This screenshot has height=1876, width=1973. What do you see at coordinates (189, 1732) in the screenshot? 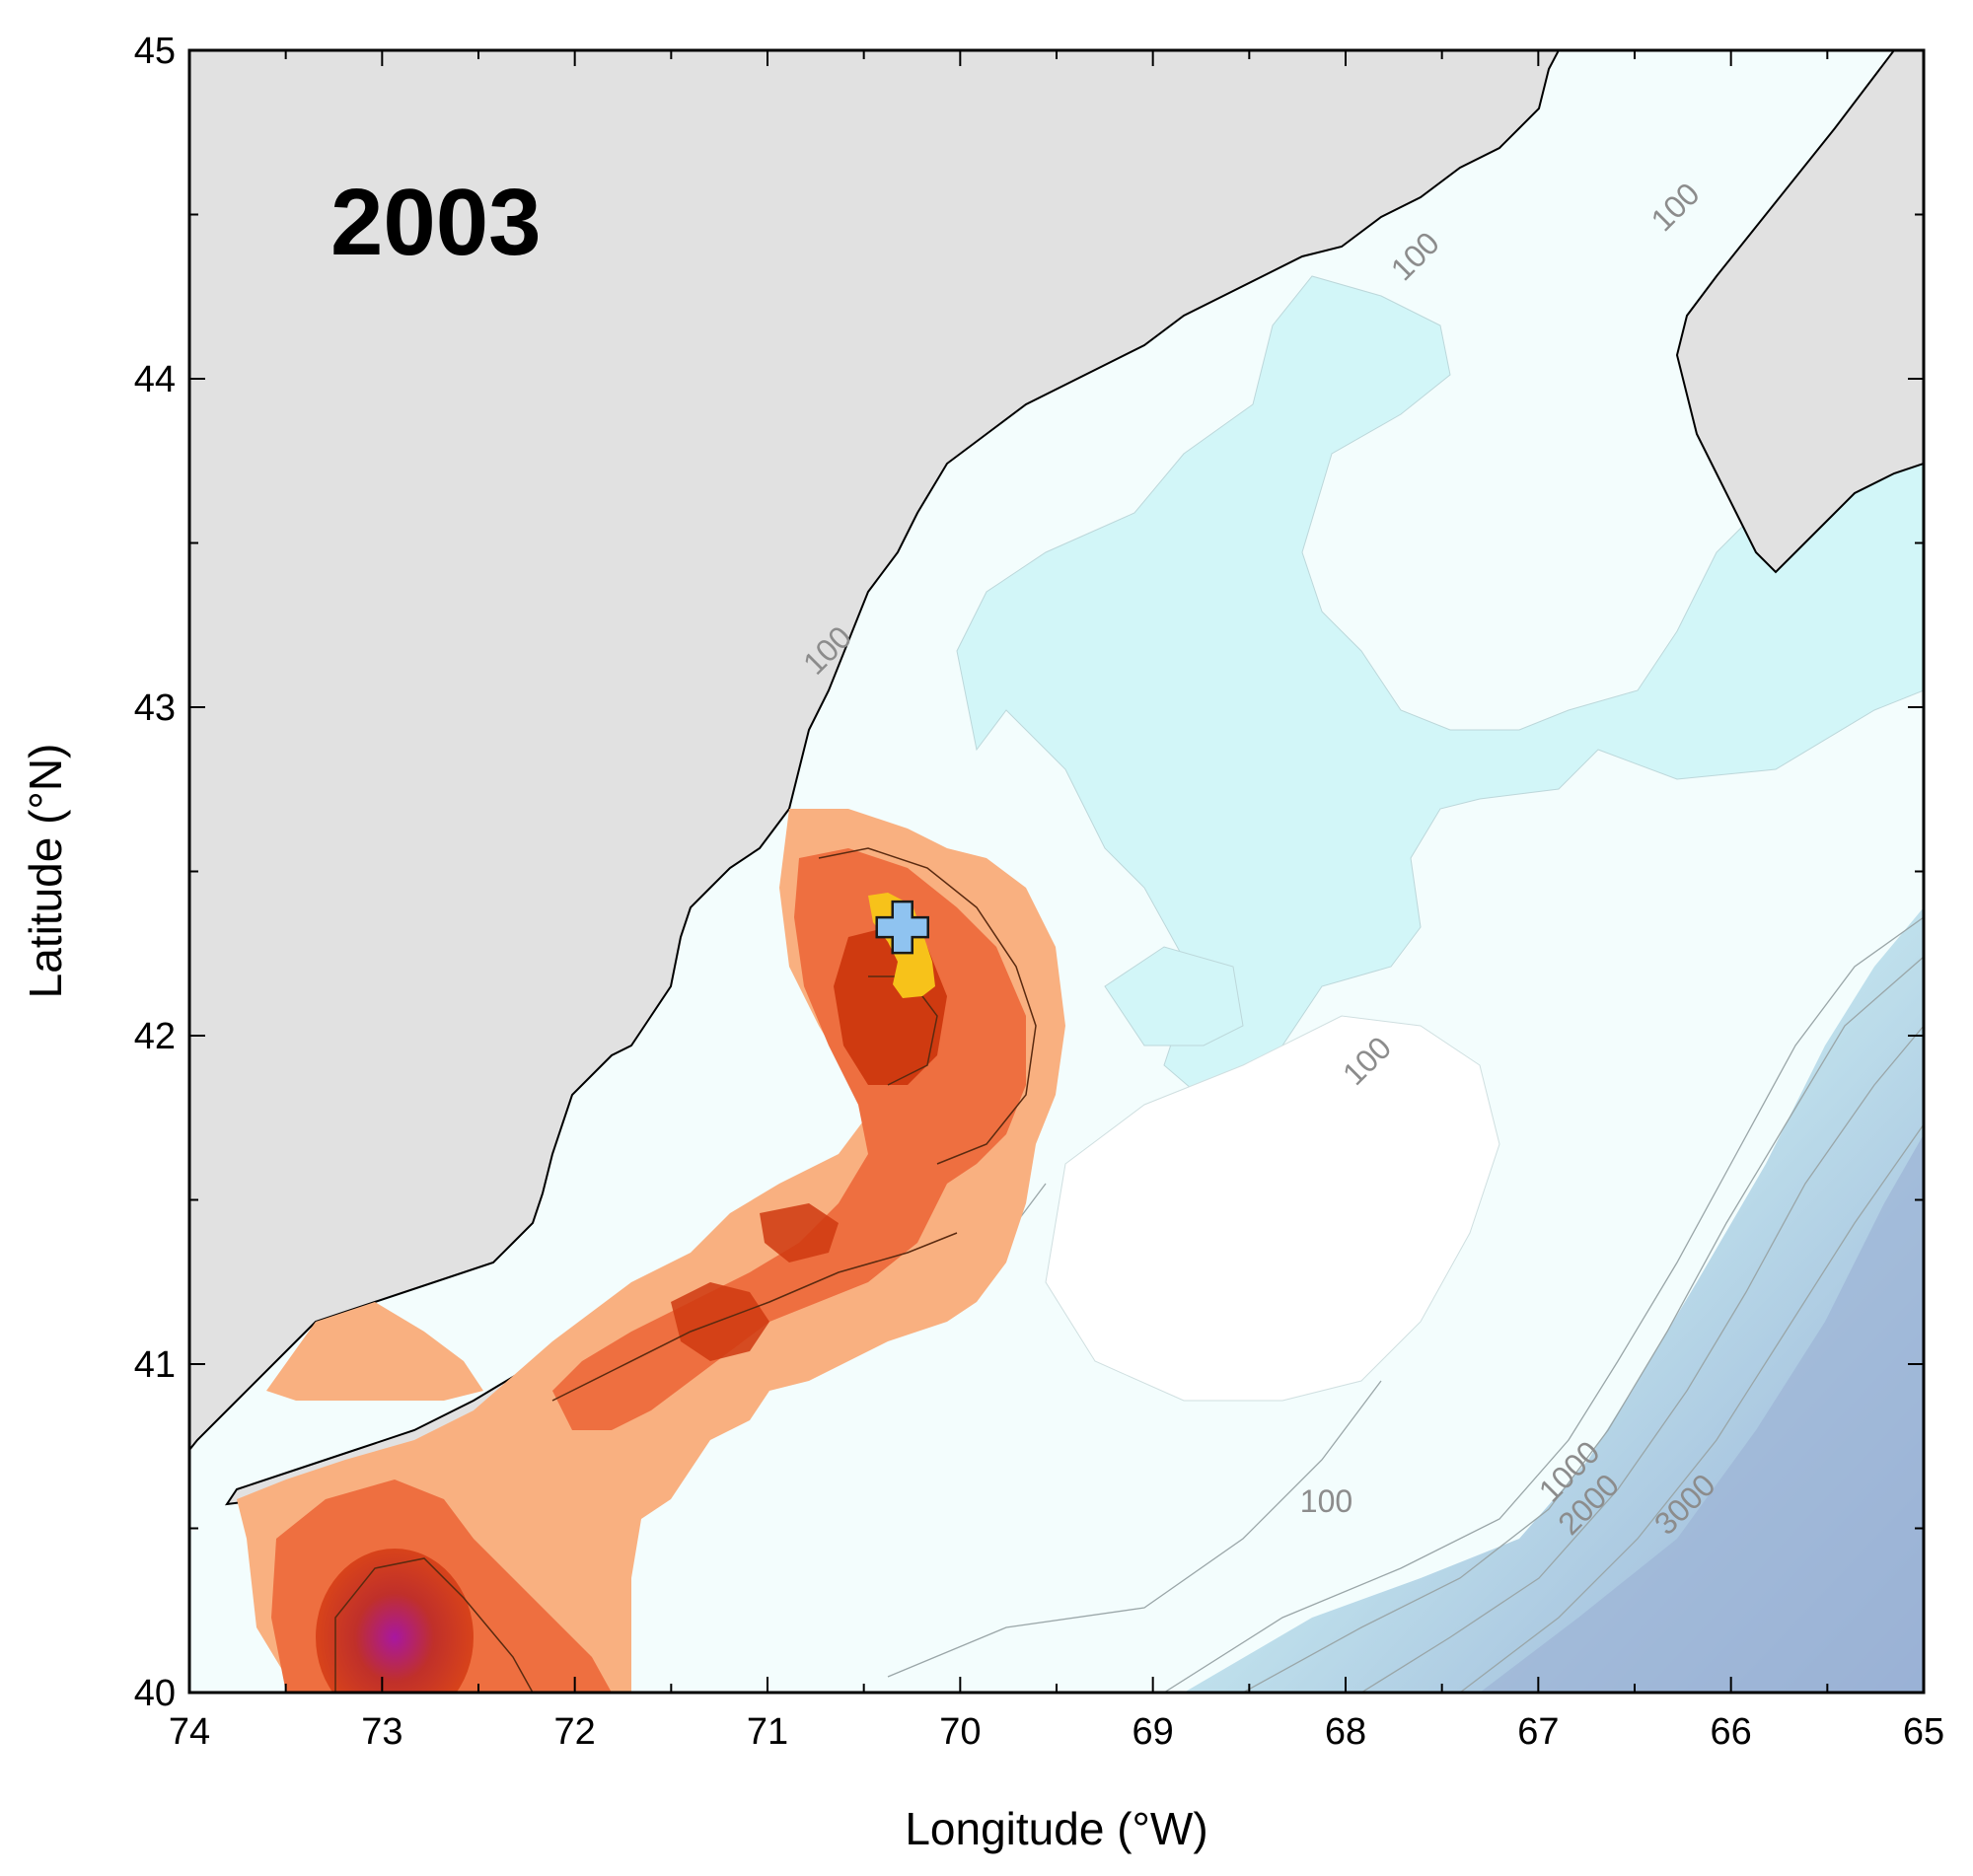
I see `x-tick-label: 74` at bounding box center [189, 1732].